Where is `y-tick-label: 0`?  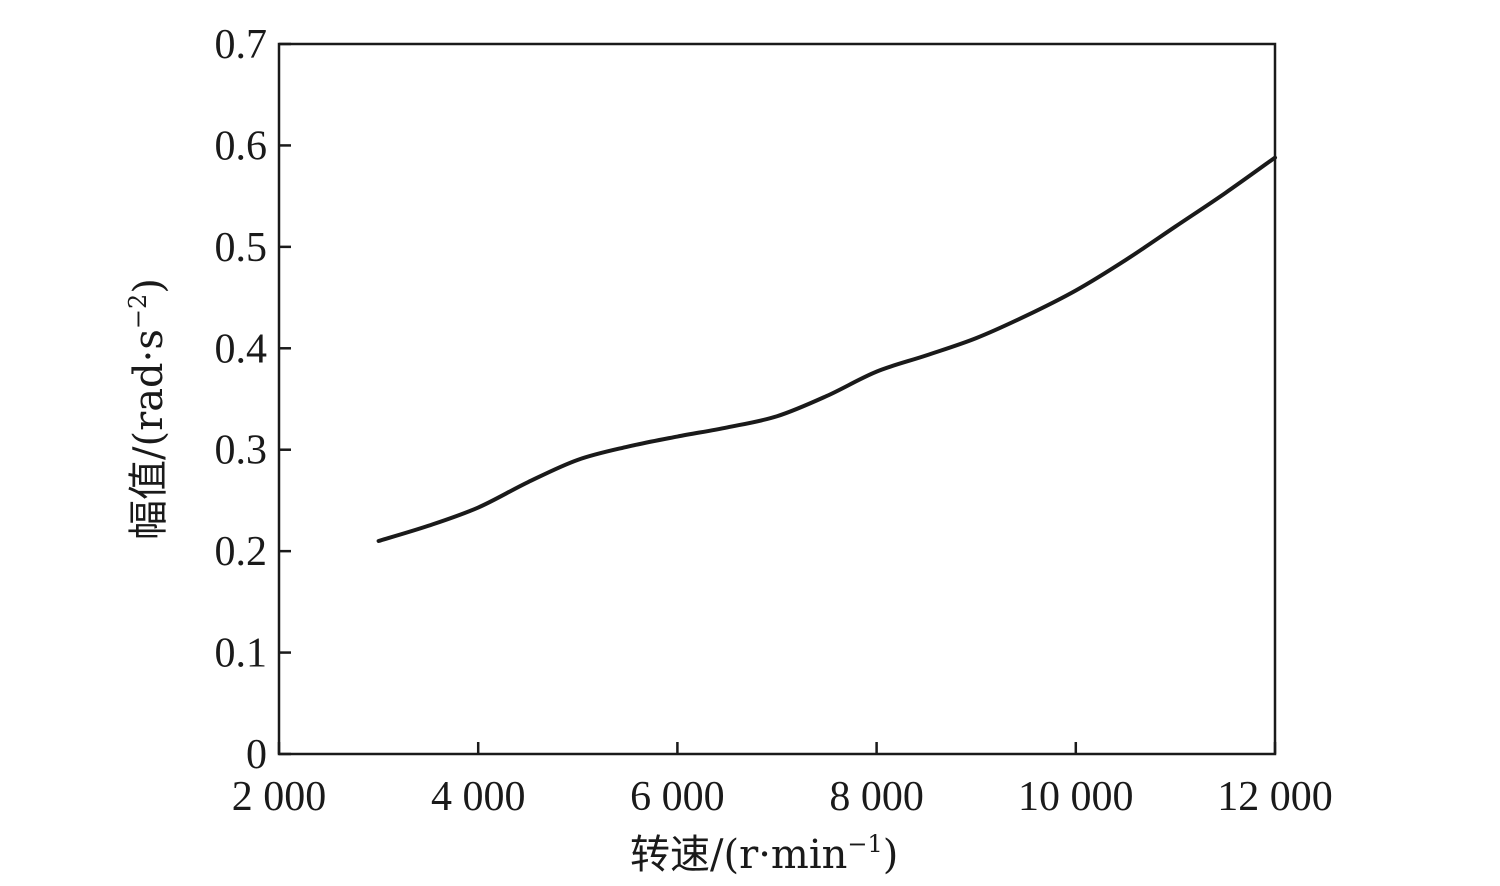
y-tick-label: 0 is located at coordinates (256, 755).